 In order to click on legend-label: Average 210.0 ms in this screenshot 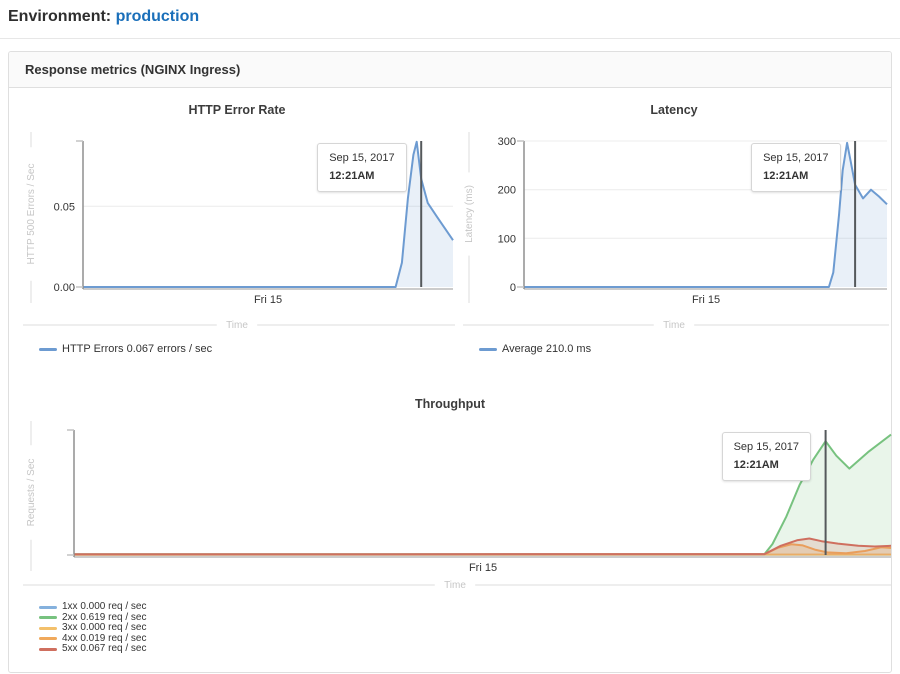, I will do `click(546, 349)`.